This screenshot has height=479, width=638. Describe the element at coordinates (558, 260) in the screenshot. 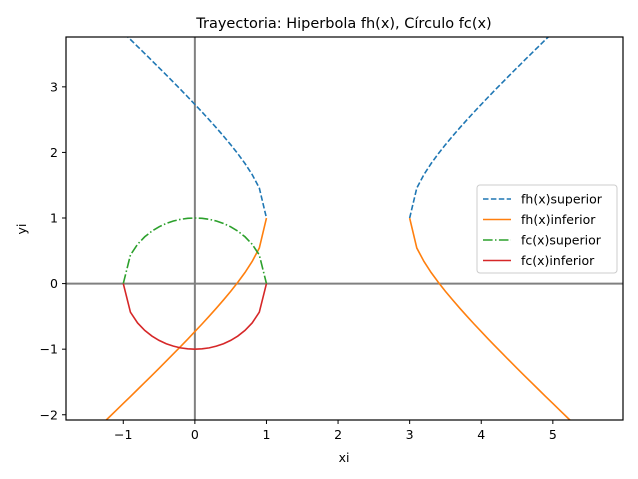

I see `legend-label: fc(x)inferior` at that location.